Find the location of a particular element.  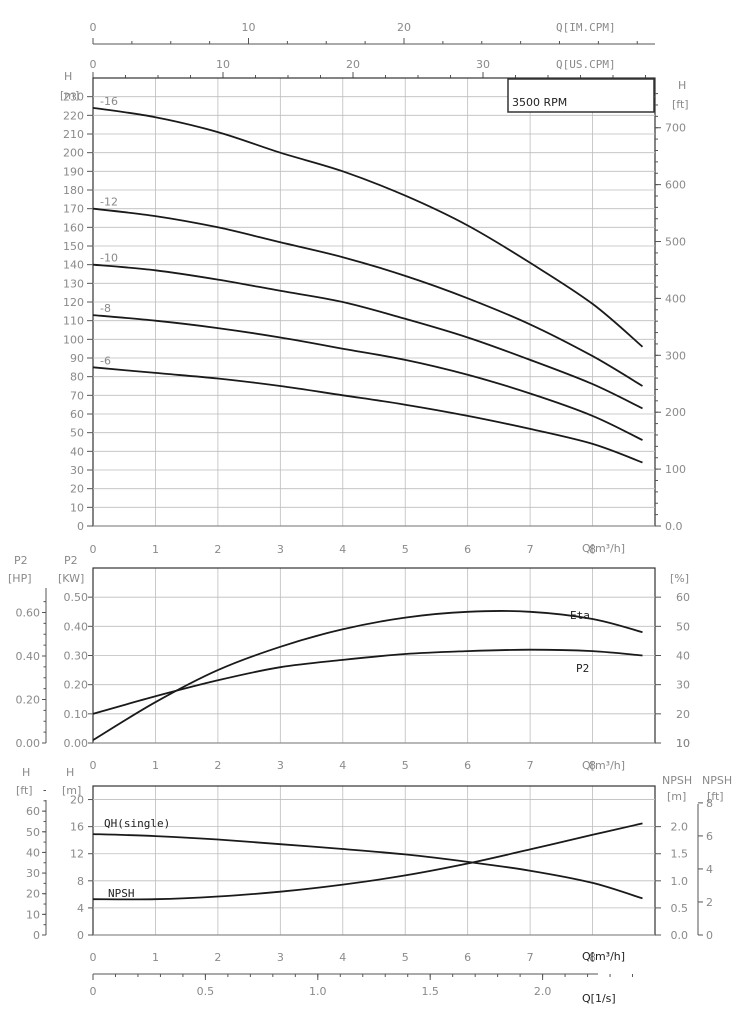

npsh-xlabel: Q[m³/h] is located at coordinates (603, 956).